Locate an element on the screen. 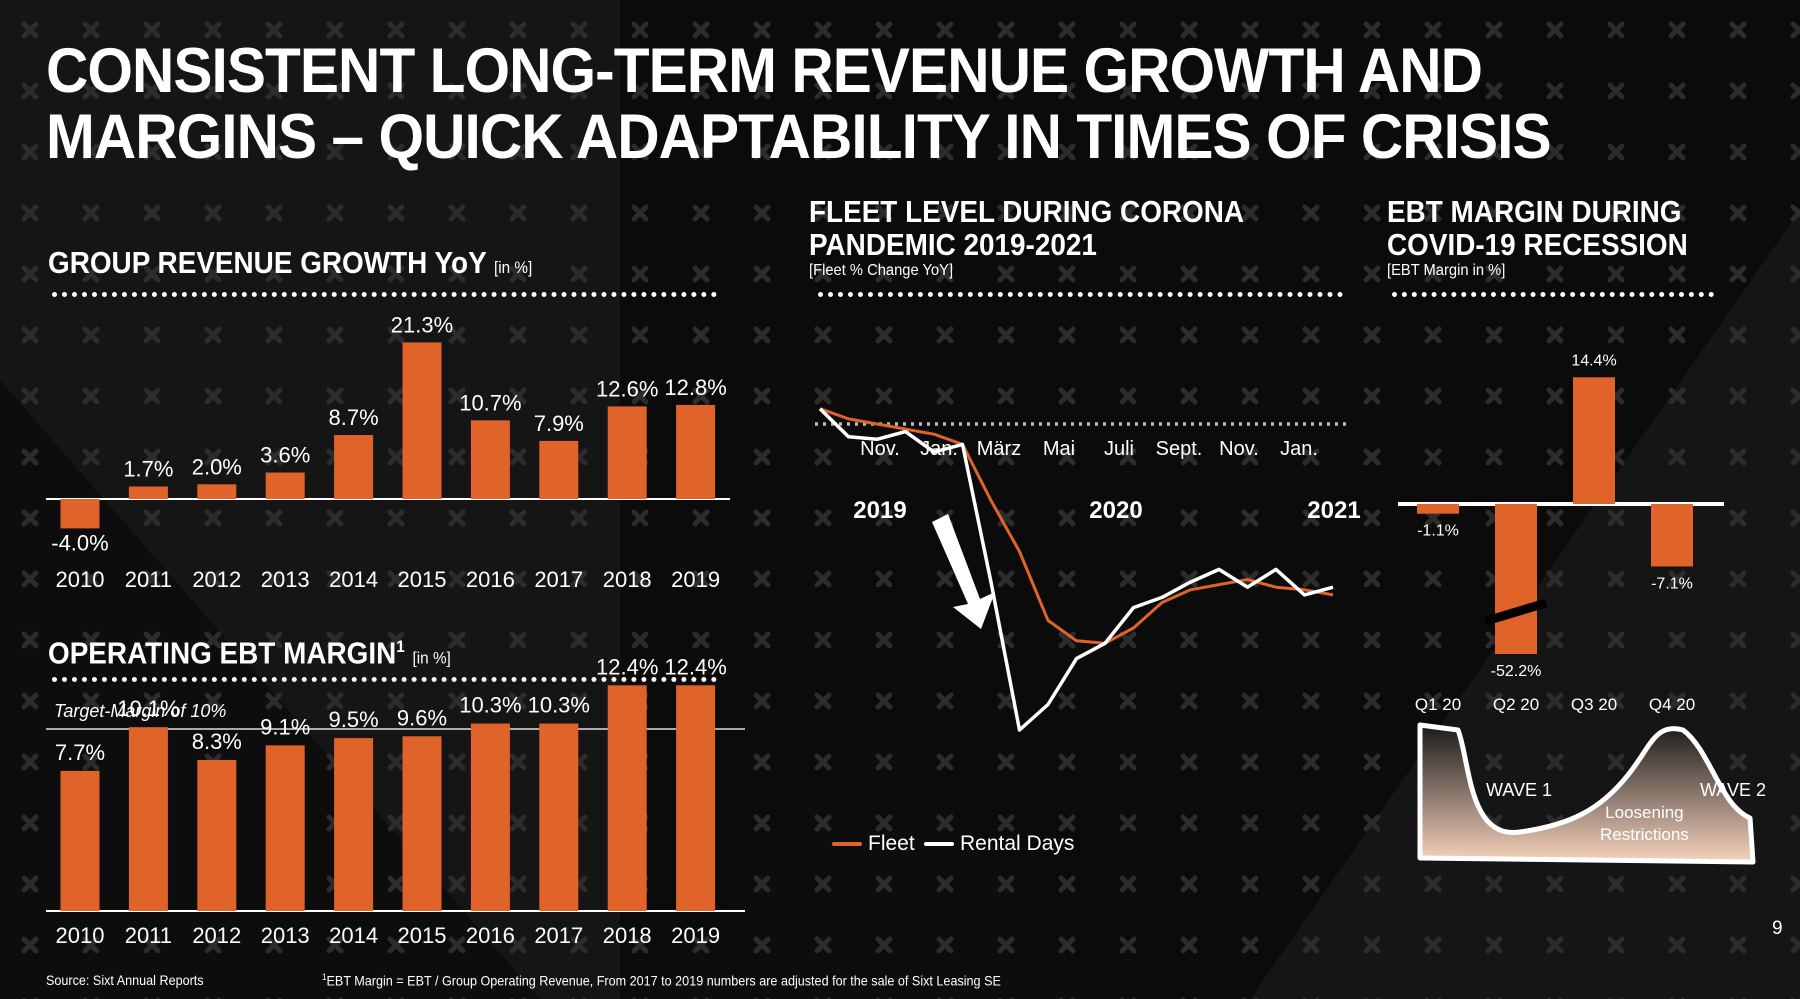 Image resolution: width=1800 pixels, height=999 pixels. wave-1-label: WAVE 1 is located at coordinates (1519, 790).